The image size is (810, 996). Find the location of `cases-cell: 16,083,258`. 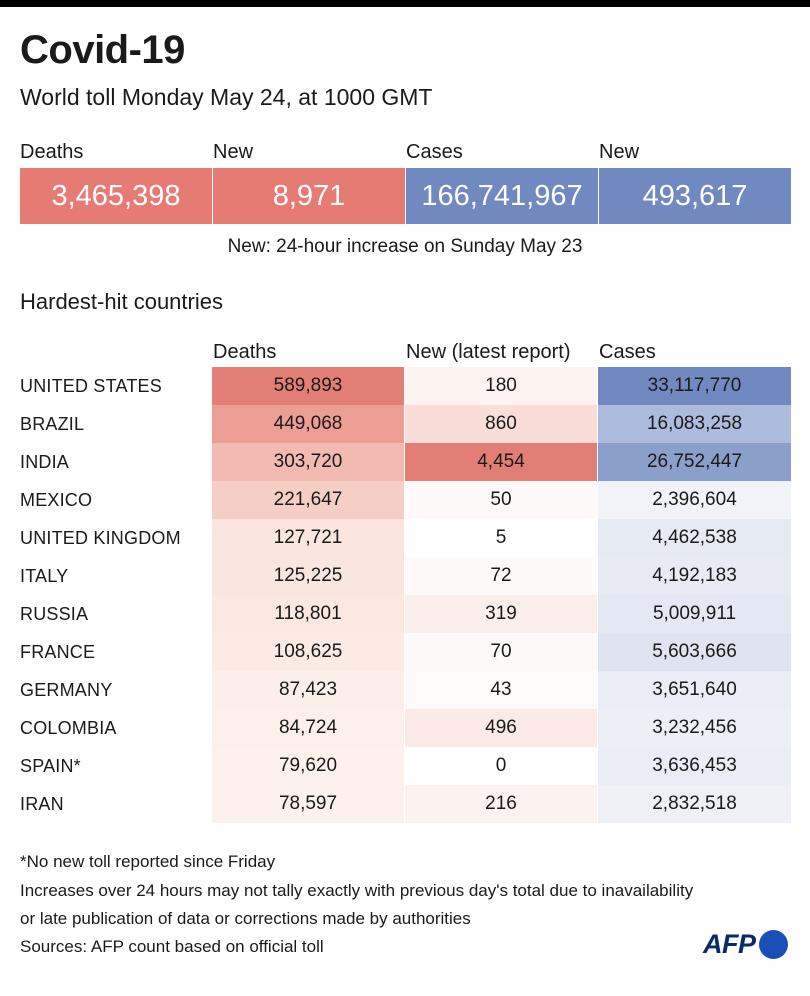

cases-cell: 16,083,258 is located at coordinates (694, 424).